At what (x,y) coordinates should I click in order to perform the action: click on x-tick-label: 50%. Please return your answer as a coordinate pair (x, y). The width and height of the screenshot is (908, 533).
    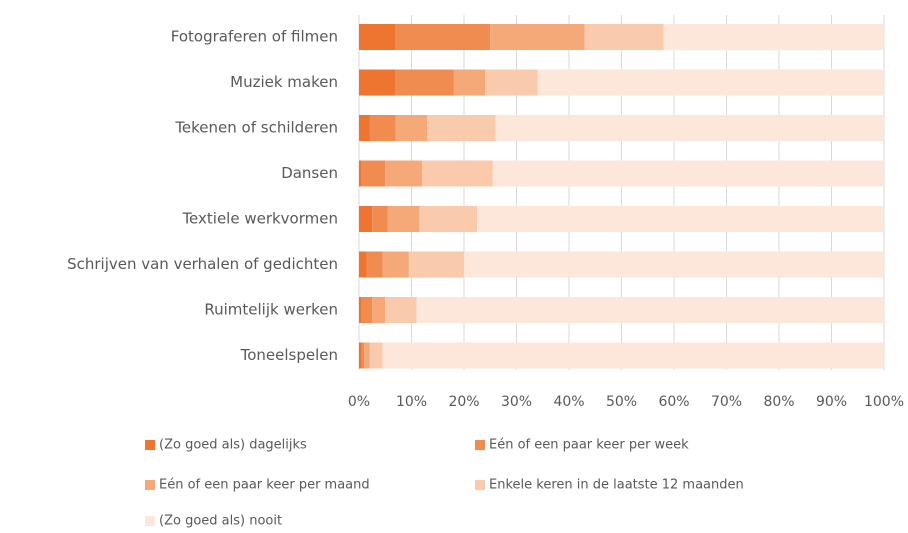
    Looking at the image, I should click on (621, 402).